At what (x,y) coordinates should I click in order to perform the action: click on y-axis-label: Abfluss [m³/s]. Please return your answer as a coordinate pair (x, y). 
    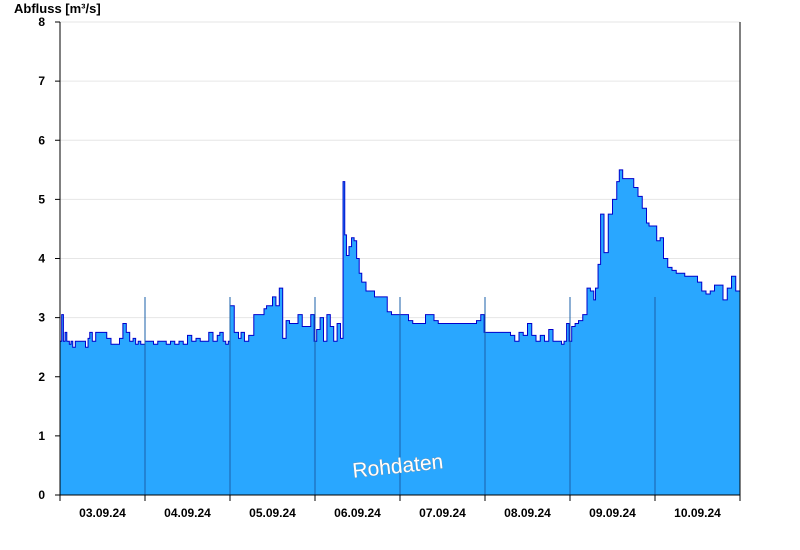
    Looking at the image, I should click on (57, 8).